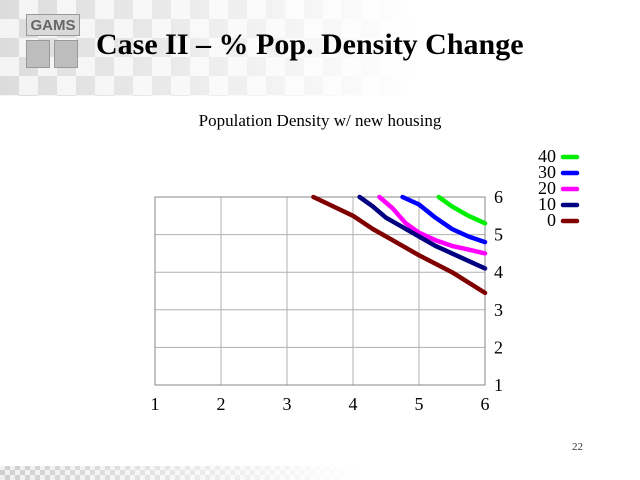 This screenshot has width=640, height=480. What do you see at coordinates (498, 235) in the screenshot?
I see `y-tick-label: 5` at bounding box center [498, 235].